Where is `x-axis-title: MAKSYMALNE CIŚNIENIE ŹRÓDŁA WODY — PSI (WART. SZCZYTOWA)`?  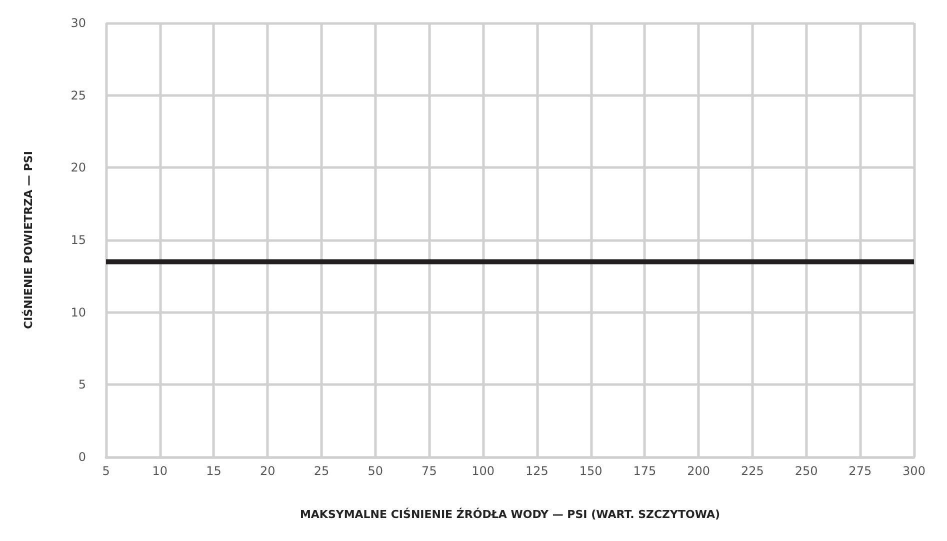 x-axis-title: MAKSYMALNE CIŚNIENIE ŹRÓDŁA WODY — PSI (WART. SZCZYTOWA) is located at coordinates (510, 514).